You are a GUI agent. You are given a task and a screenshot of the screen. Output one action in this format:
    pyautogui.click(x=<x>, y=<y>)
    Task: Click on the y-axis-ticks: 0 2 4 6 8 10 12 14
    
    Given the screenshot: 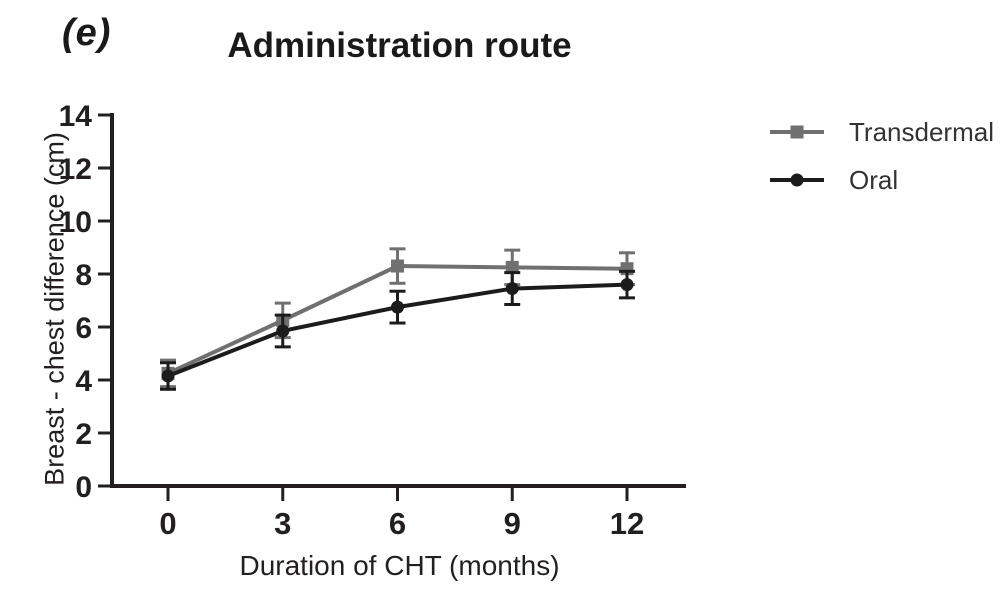 What is the action you would take?
    pyautogui.click(x=85, y=302)
    